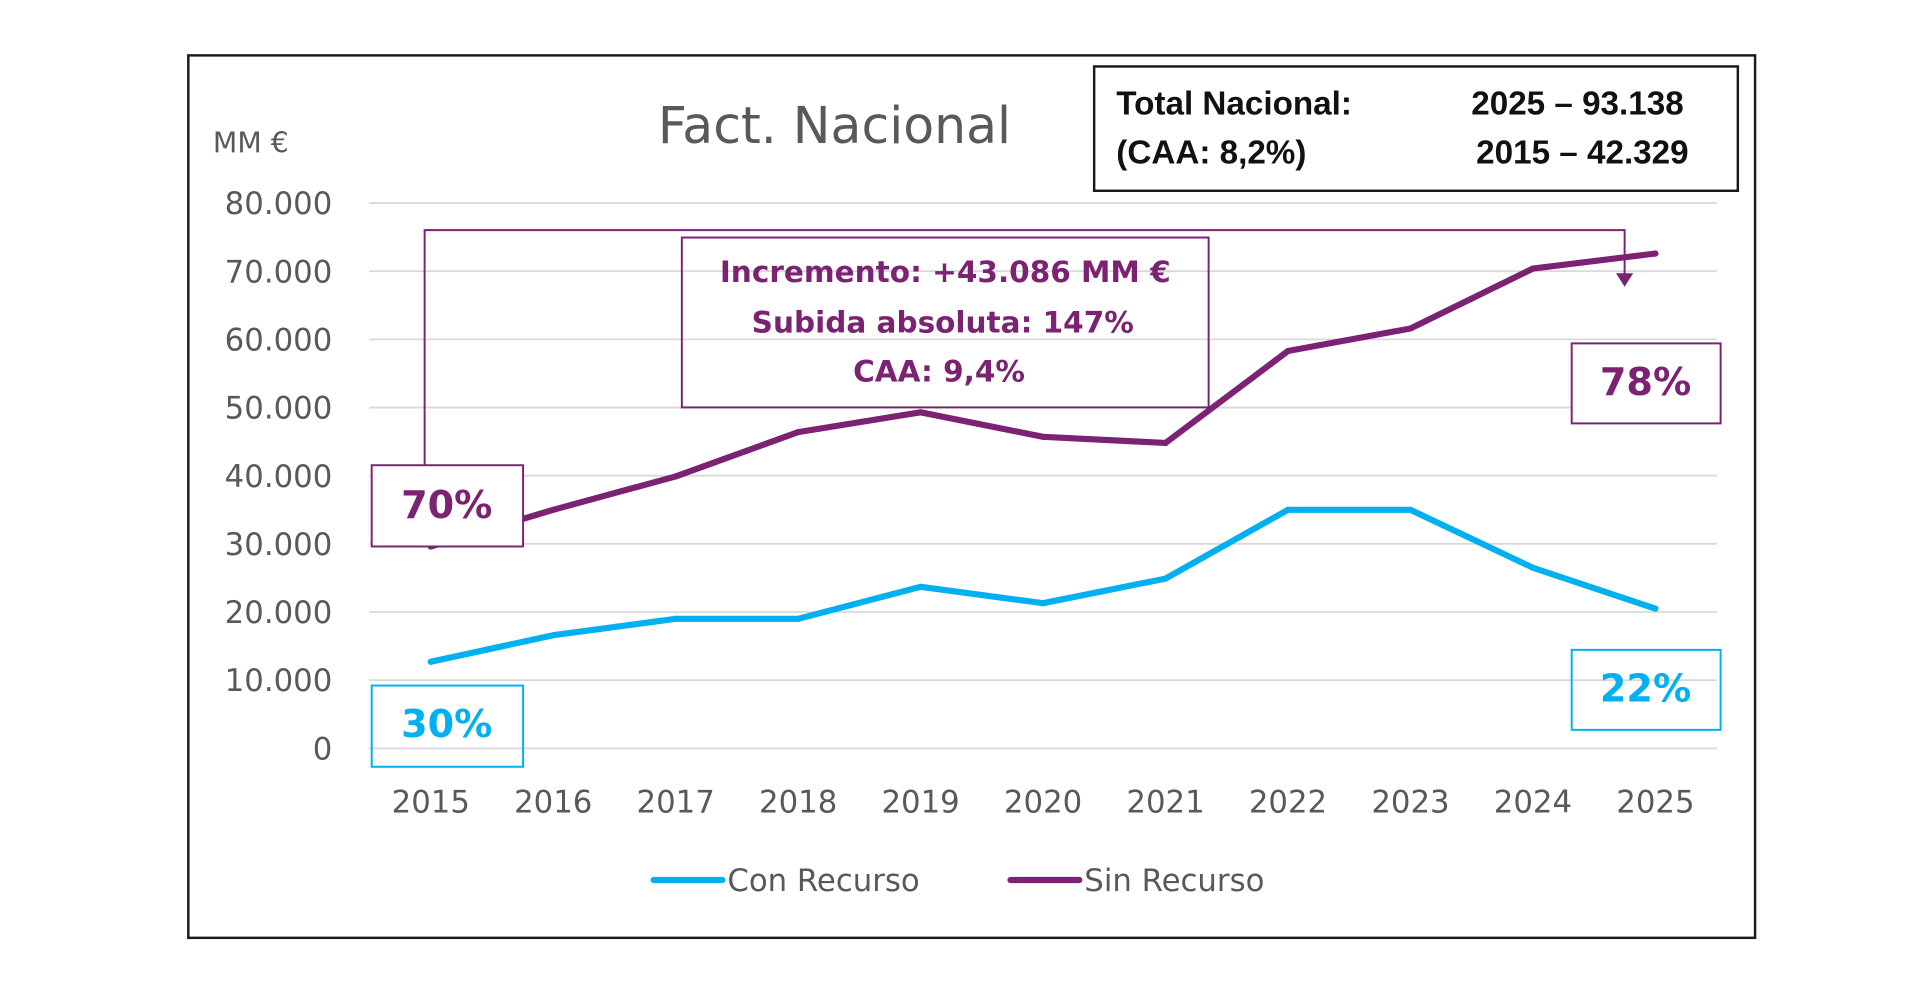 The height and width of the screenshot is (992, 1920). What do you see at coordinates (945, 272) in the screenshot?
I see `increment-line: Incremento: +43.086 MM €` at bounding box center [945, 272].